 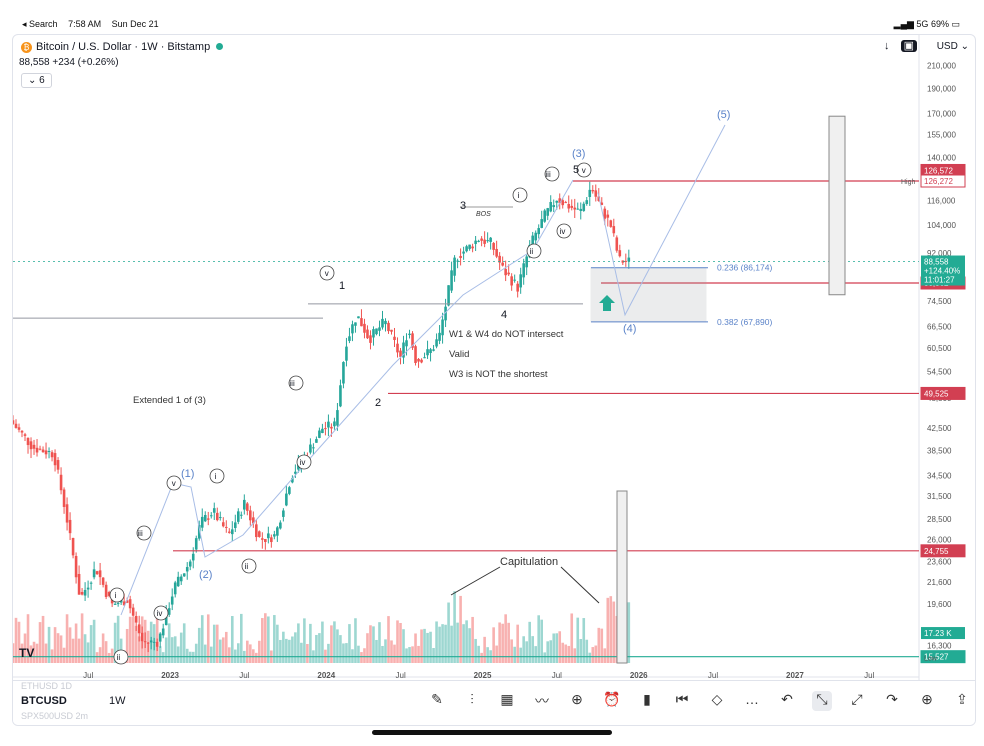 I want to click on alarm-icon: ⏰, so click(x=612, y=699).